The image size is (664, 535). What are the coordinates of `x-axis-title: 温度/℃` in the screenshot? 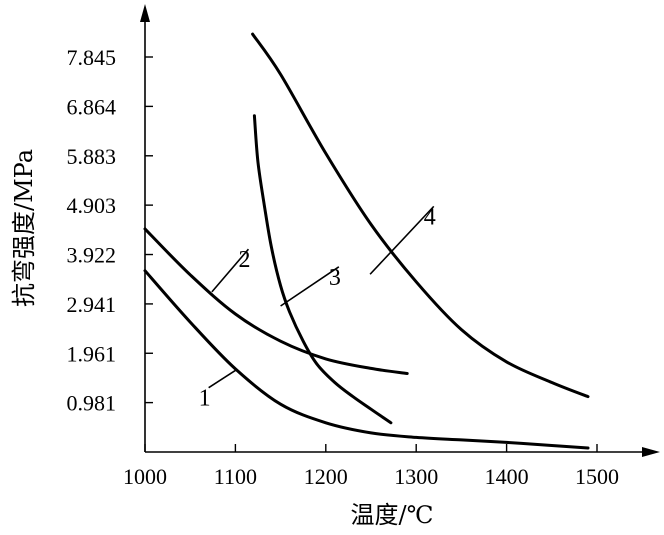 It's located at (392, 515).